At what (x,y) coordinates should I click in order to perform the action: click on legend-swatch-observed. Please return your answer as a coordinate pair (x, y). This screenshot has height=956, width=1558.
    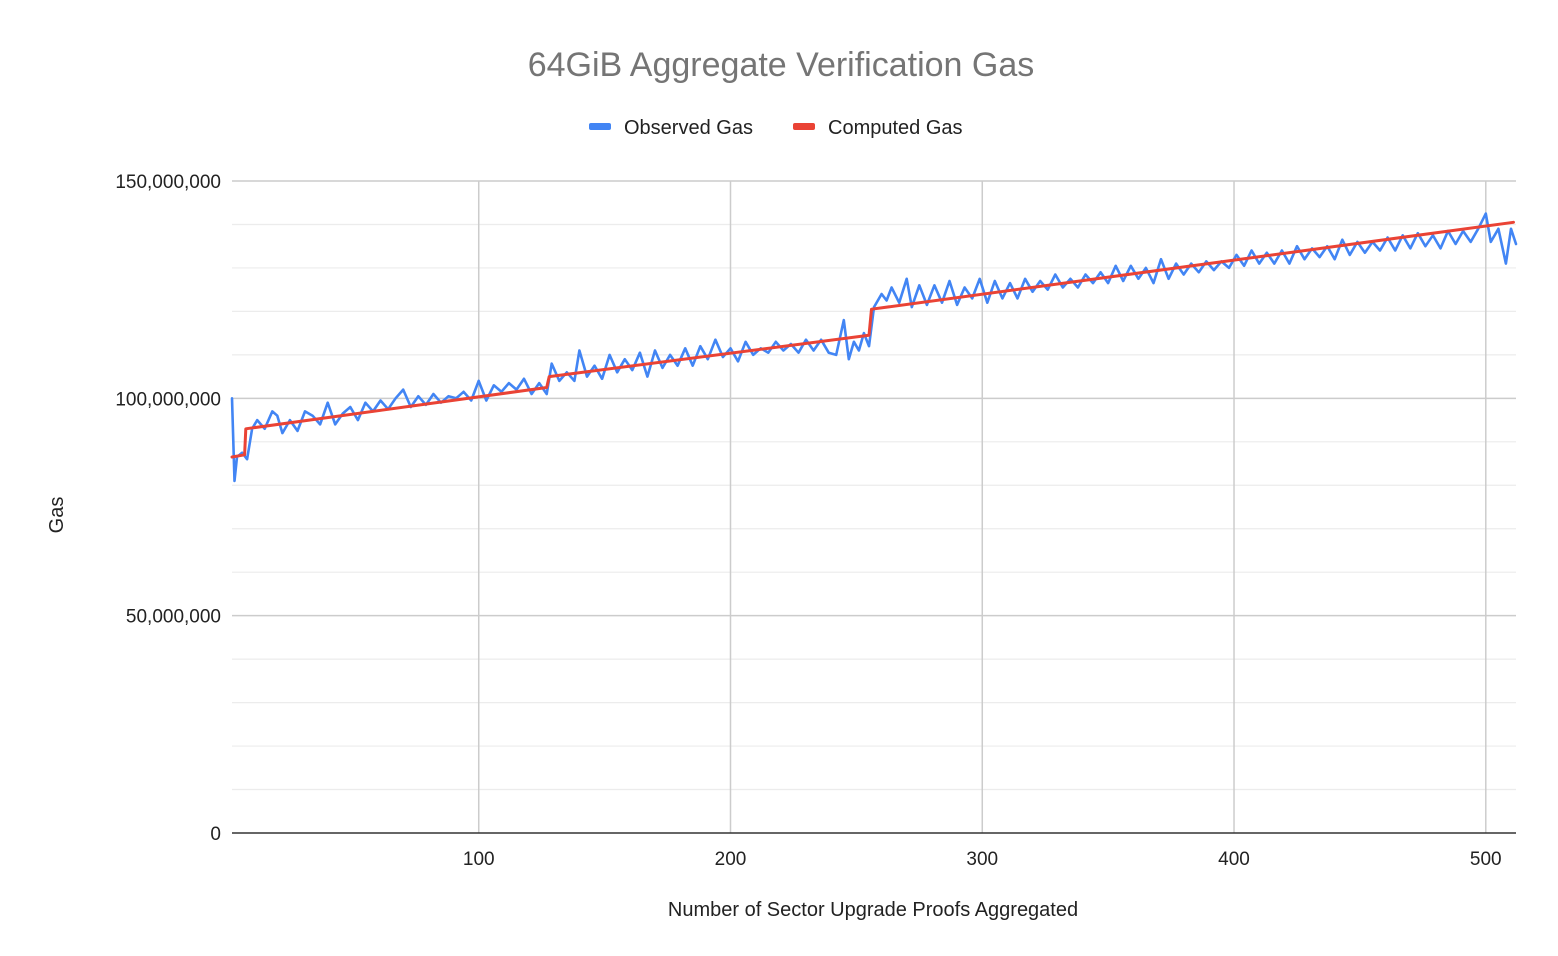
    Looking at the image, I should click on (600, 126).